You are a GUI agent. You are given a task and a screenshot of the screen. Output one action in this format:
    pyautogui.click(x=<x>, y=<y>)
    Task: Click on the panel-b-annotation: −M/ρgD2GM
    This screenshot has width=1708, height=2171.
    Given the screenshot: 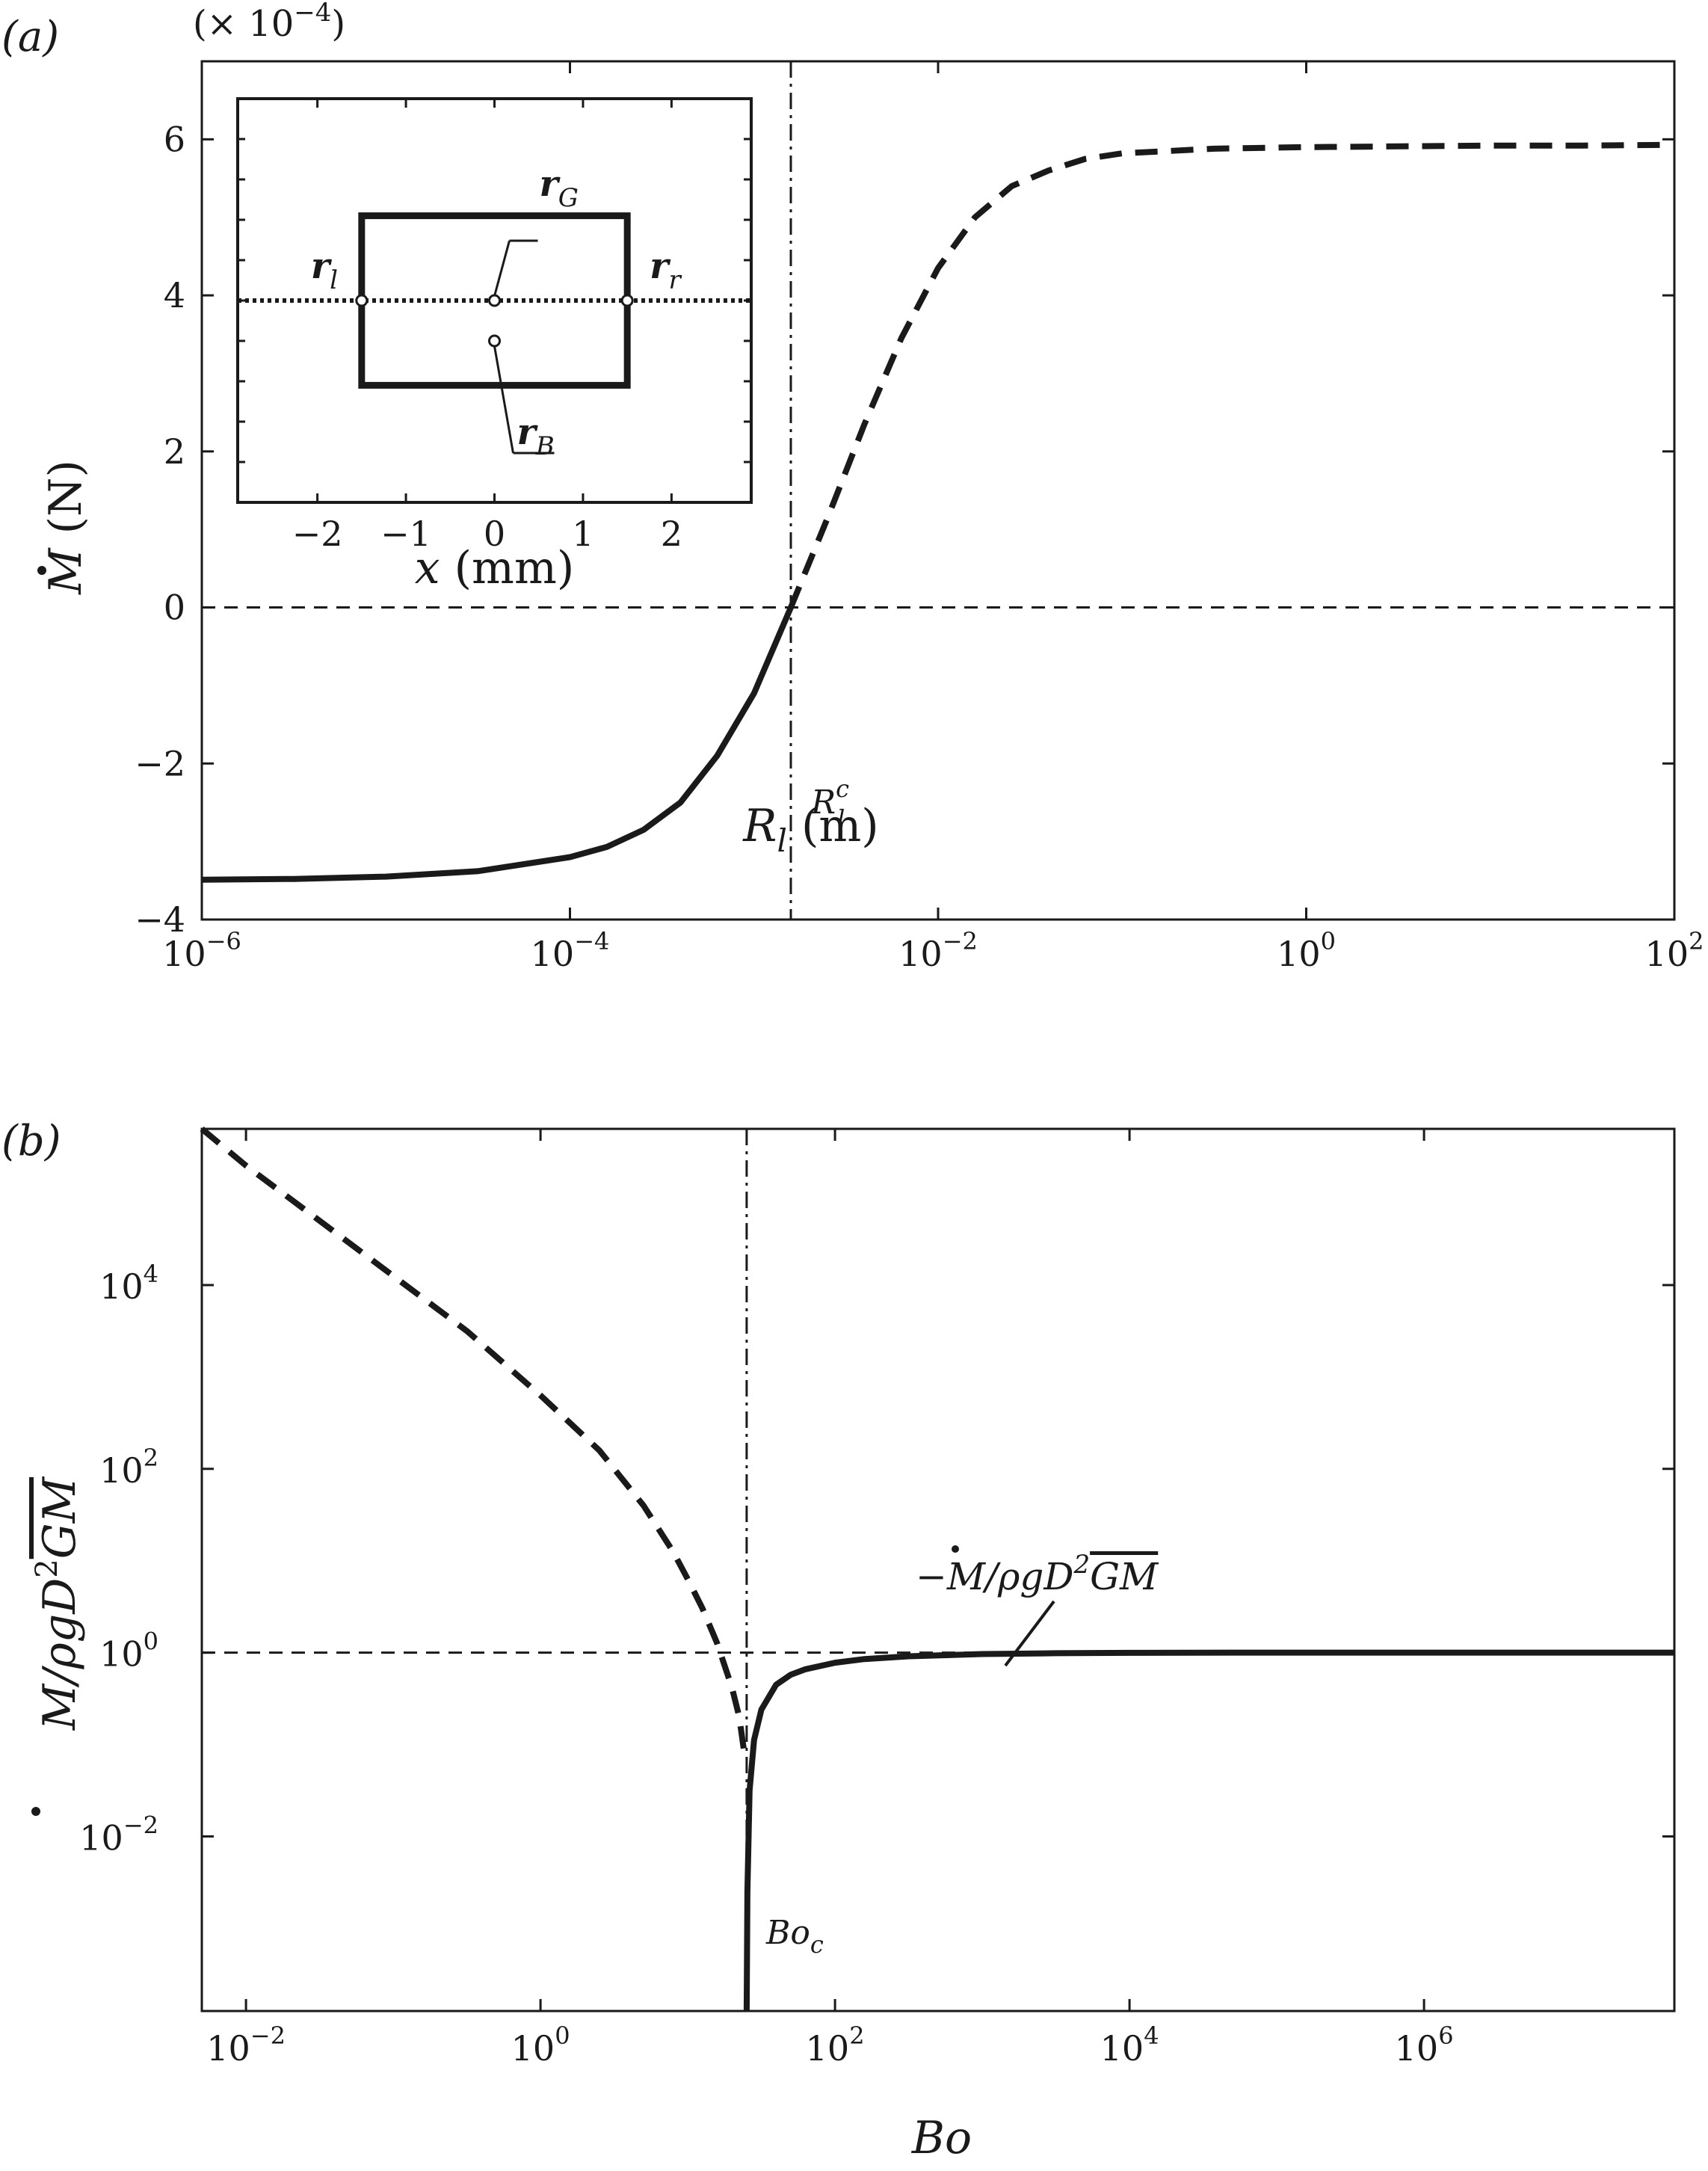 What is the action you would take?
    pyautogui.click(x=1037, y=1606)
    